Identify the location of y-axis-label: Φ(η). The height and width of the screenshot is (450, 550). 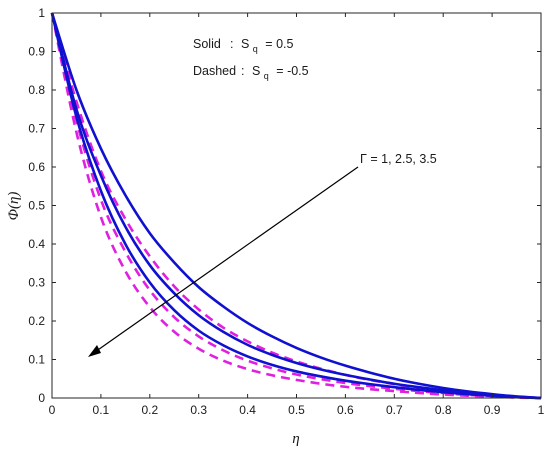
(14, 206).